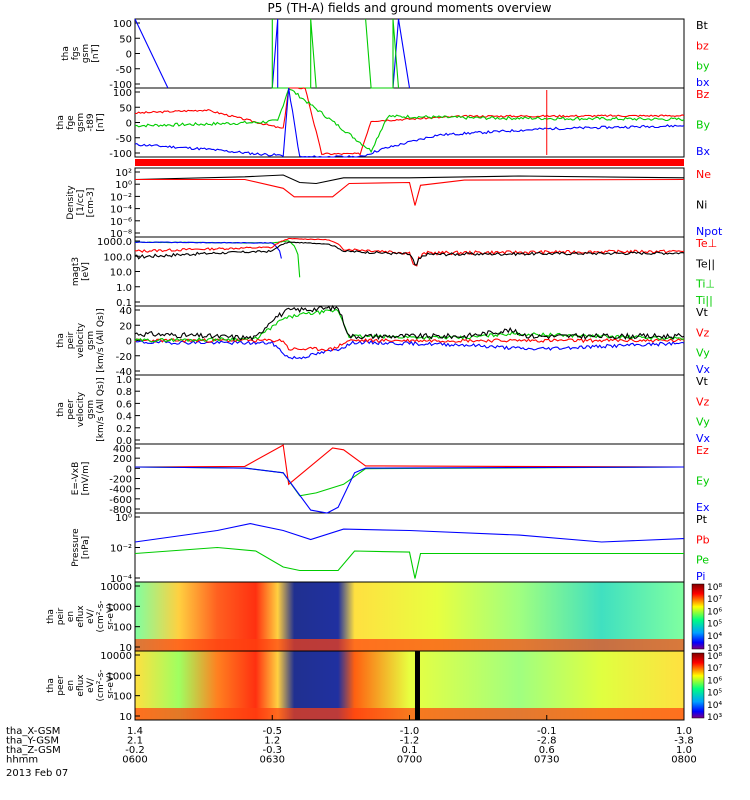 The height and width of the screenshot is (800, 750). I want to click on series-By, so click(409, 121).